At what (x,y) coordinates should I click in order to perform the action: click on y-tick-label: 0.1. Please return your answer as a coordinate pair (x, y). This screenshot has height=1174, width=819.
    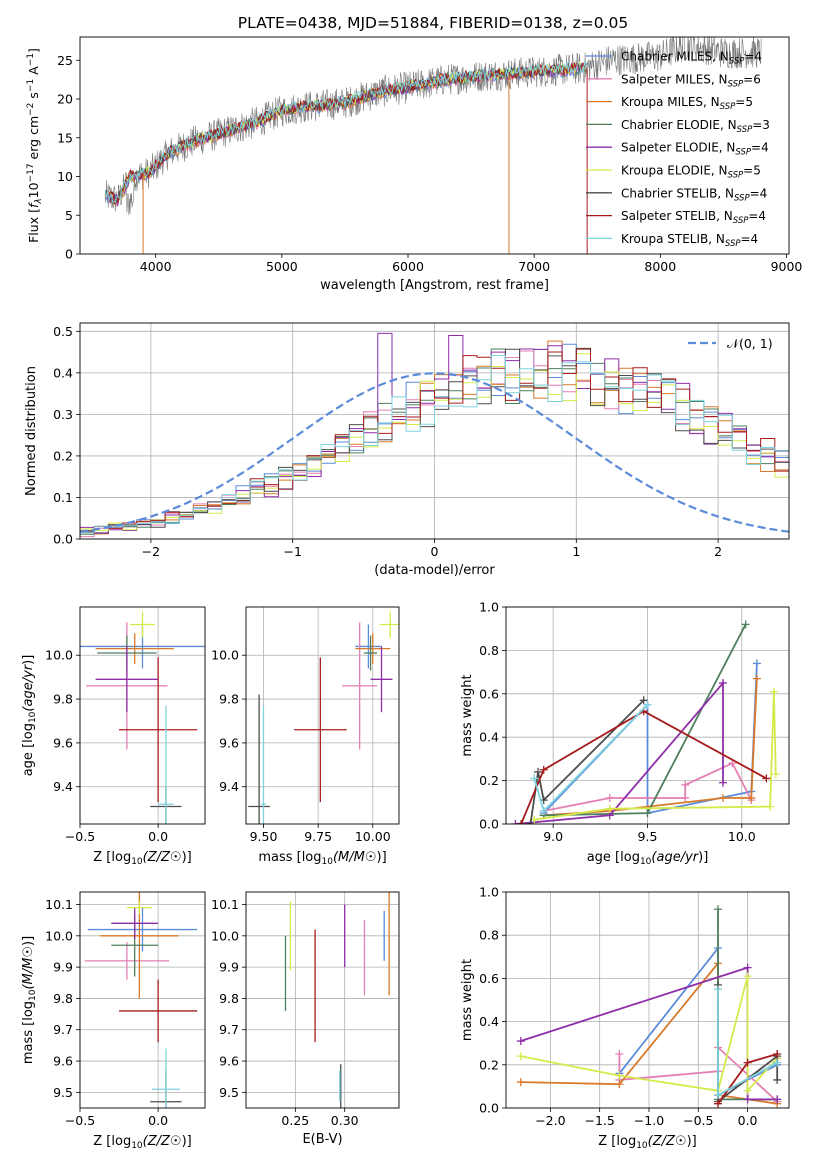
    Looking at the image, I should click on (63, 497).